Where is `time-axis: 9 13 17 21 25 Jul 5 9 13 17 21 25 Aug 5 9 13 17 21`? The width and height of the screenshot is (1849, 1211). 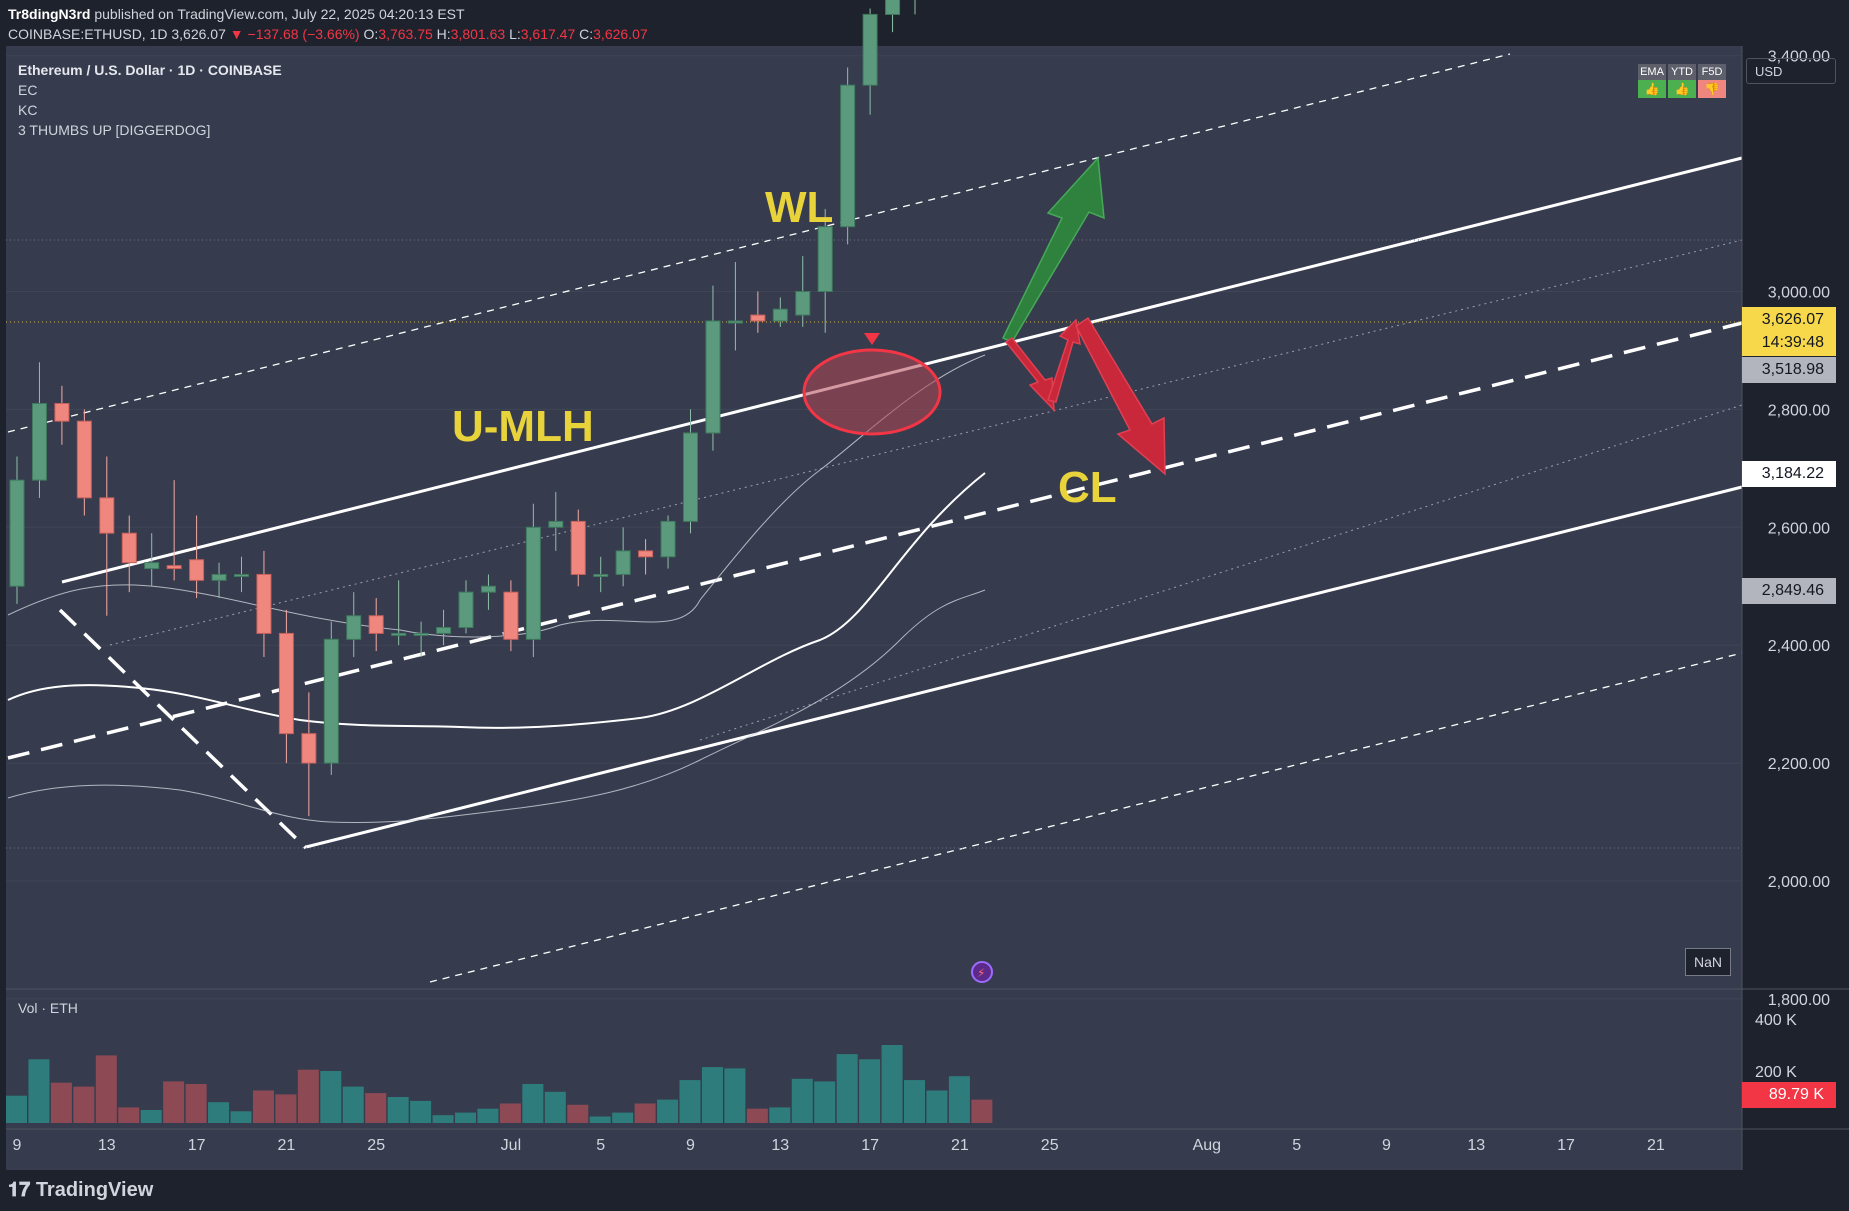
time-axis: 9 13 17 21 25 Jul 5 9 13 17 21 25 Aug 5 9 13 17 21 is located at coordinates (839, 1145).